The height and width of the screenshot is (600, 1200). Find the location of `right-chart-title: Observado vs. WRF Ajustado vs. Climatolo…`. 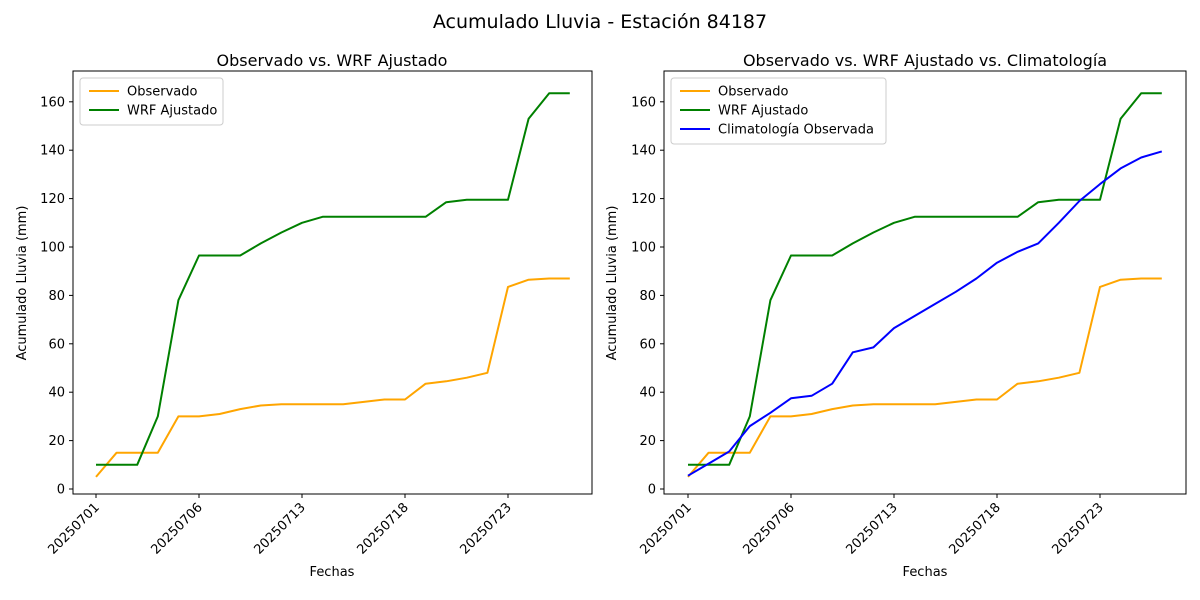

right-chart-title: Observado vs. WRF Ajustado vs. Climatolo… is located at coordinates (925, 60).